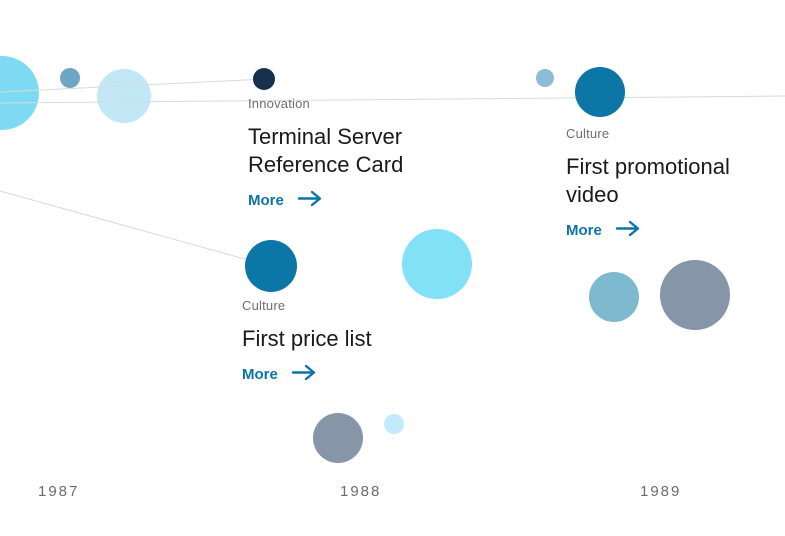 Image resolution: width=785 pixels, height=536 pixels. I want to click on bubble-gray-medium-bottom, so click(338, 438).